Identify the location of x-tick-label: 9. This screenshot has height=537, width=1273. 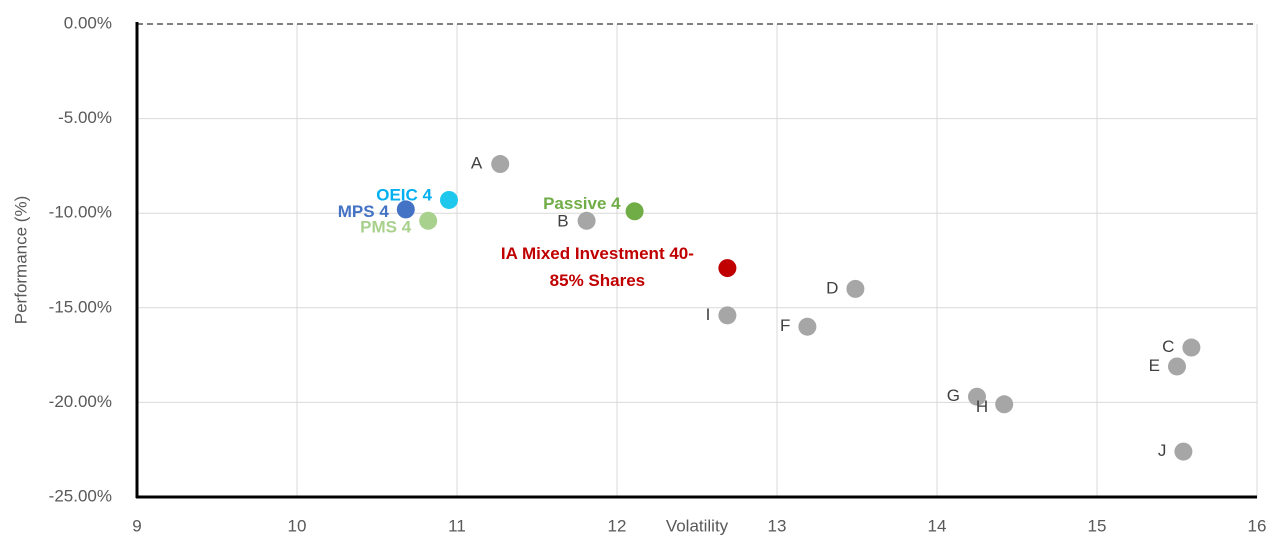
(136, 525).